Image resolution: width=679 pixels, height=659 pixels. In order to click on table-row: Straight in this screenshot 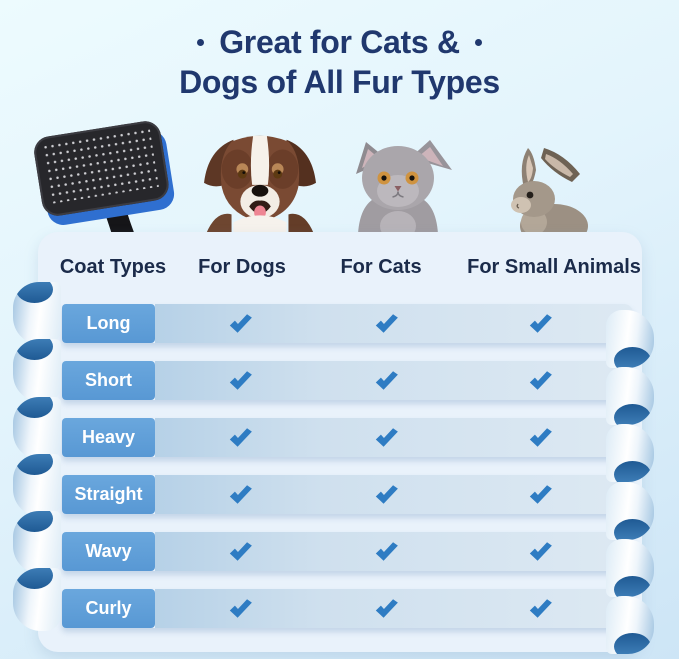, I will do `click(347, 494)`.